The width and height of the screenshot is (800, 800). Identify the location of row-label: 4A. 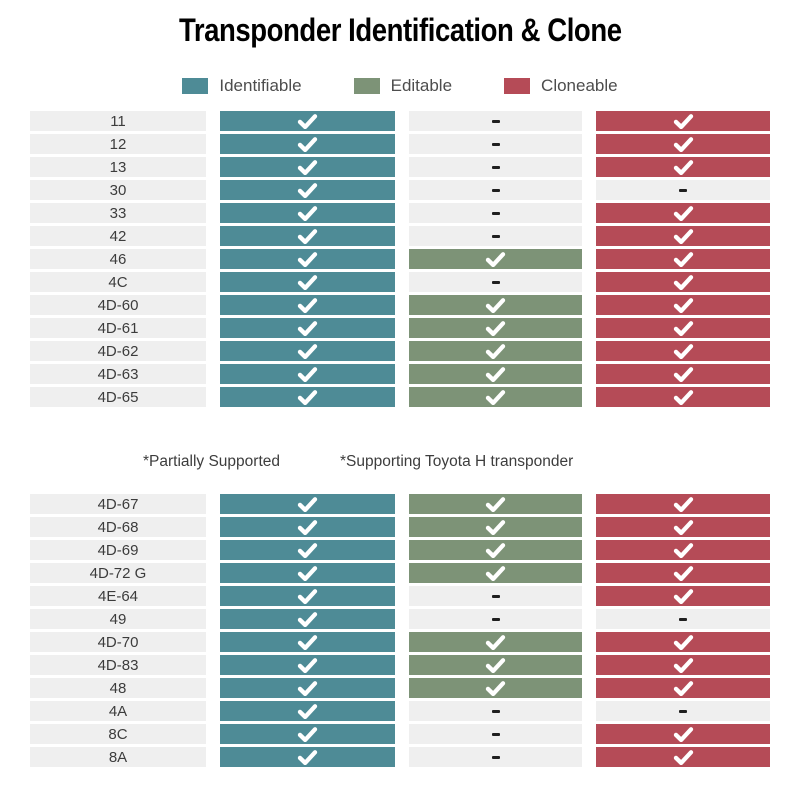
(118, 711).